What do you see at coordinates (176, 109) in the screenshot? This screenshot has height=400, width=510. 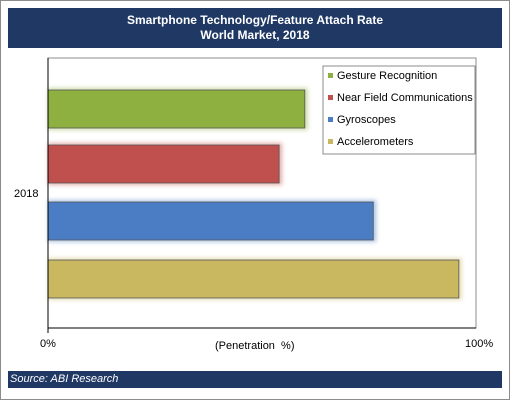 I see `bar-gesture-recognition` at bounding box center [176, 109].